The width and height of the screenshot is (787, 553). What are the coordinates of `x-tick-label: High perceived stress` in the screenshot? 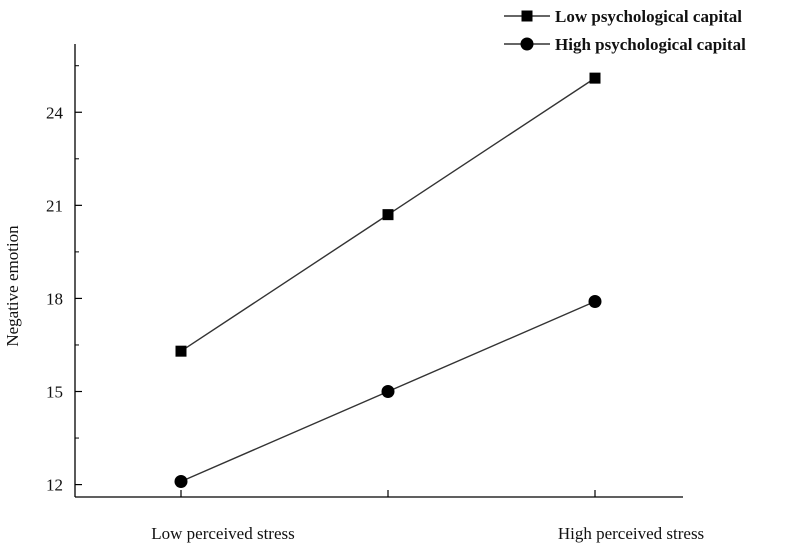 It's located at (631, 533).